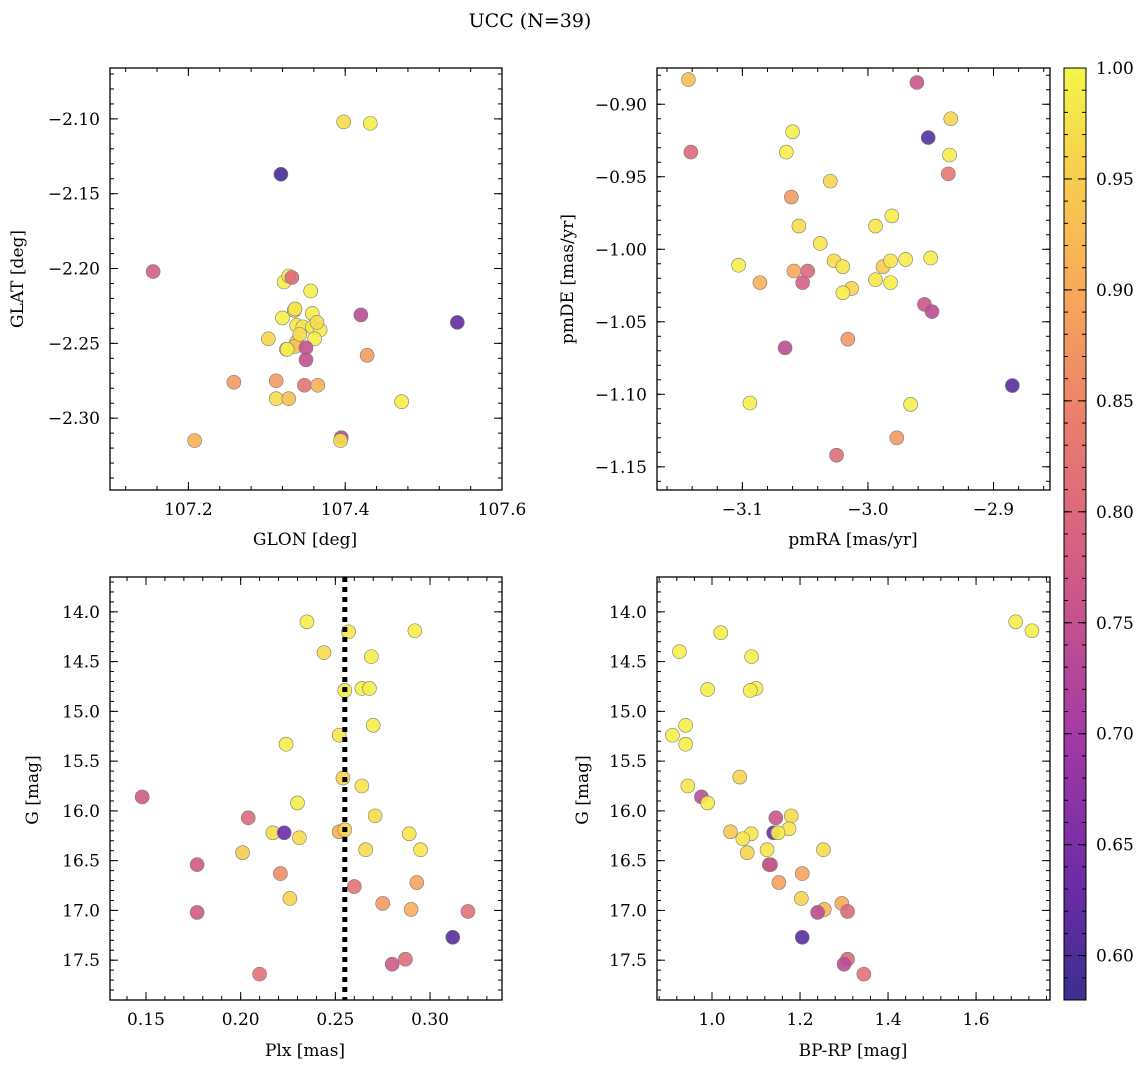 The image size is (1148, 1067). Describe the element at coordinates (742, 510) in the screenshot. I see `x-tick-label: −3.1` at that location.